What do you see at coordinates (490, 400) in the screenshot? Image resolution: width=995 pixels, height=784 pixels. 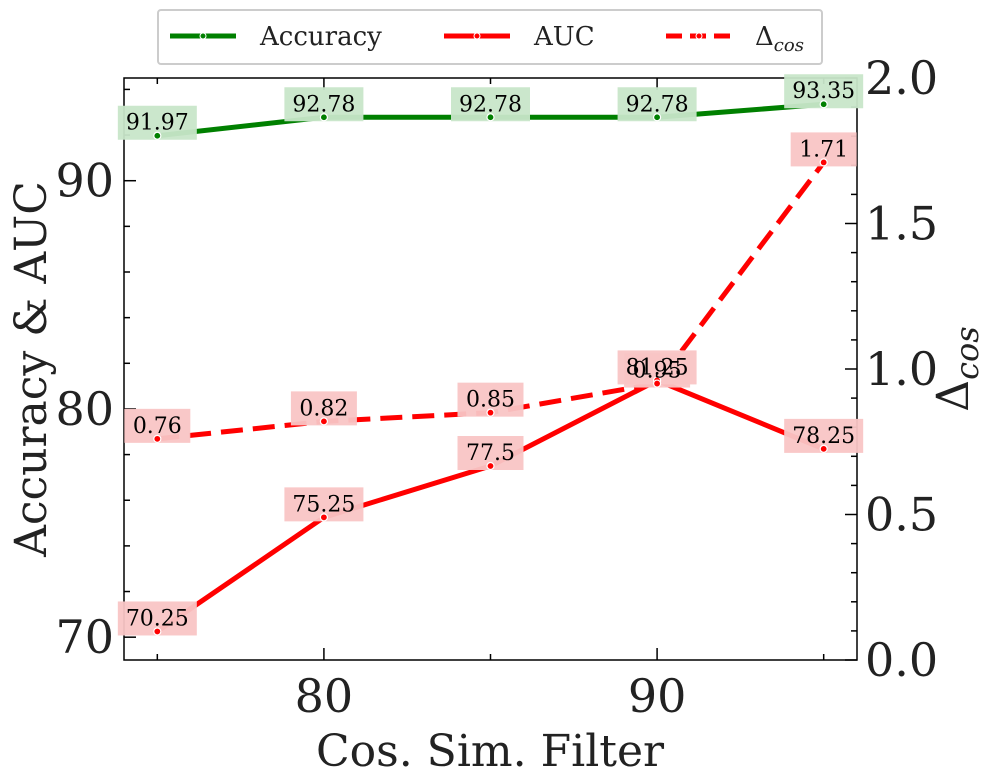 I see `data-label: 0.85` at bounding box center [490, 400].